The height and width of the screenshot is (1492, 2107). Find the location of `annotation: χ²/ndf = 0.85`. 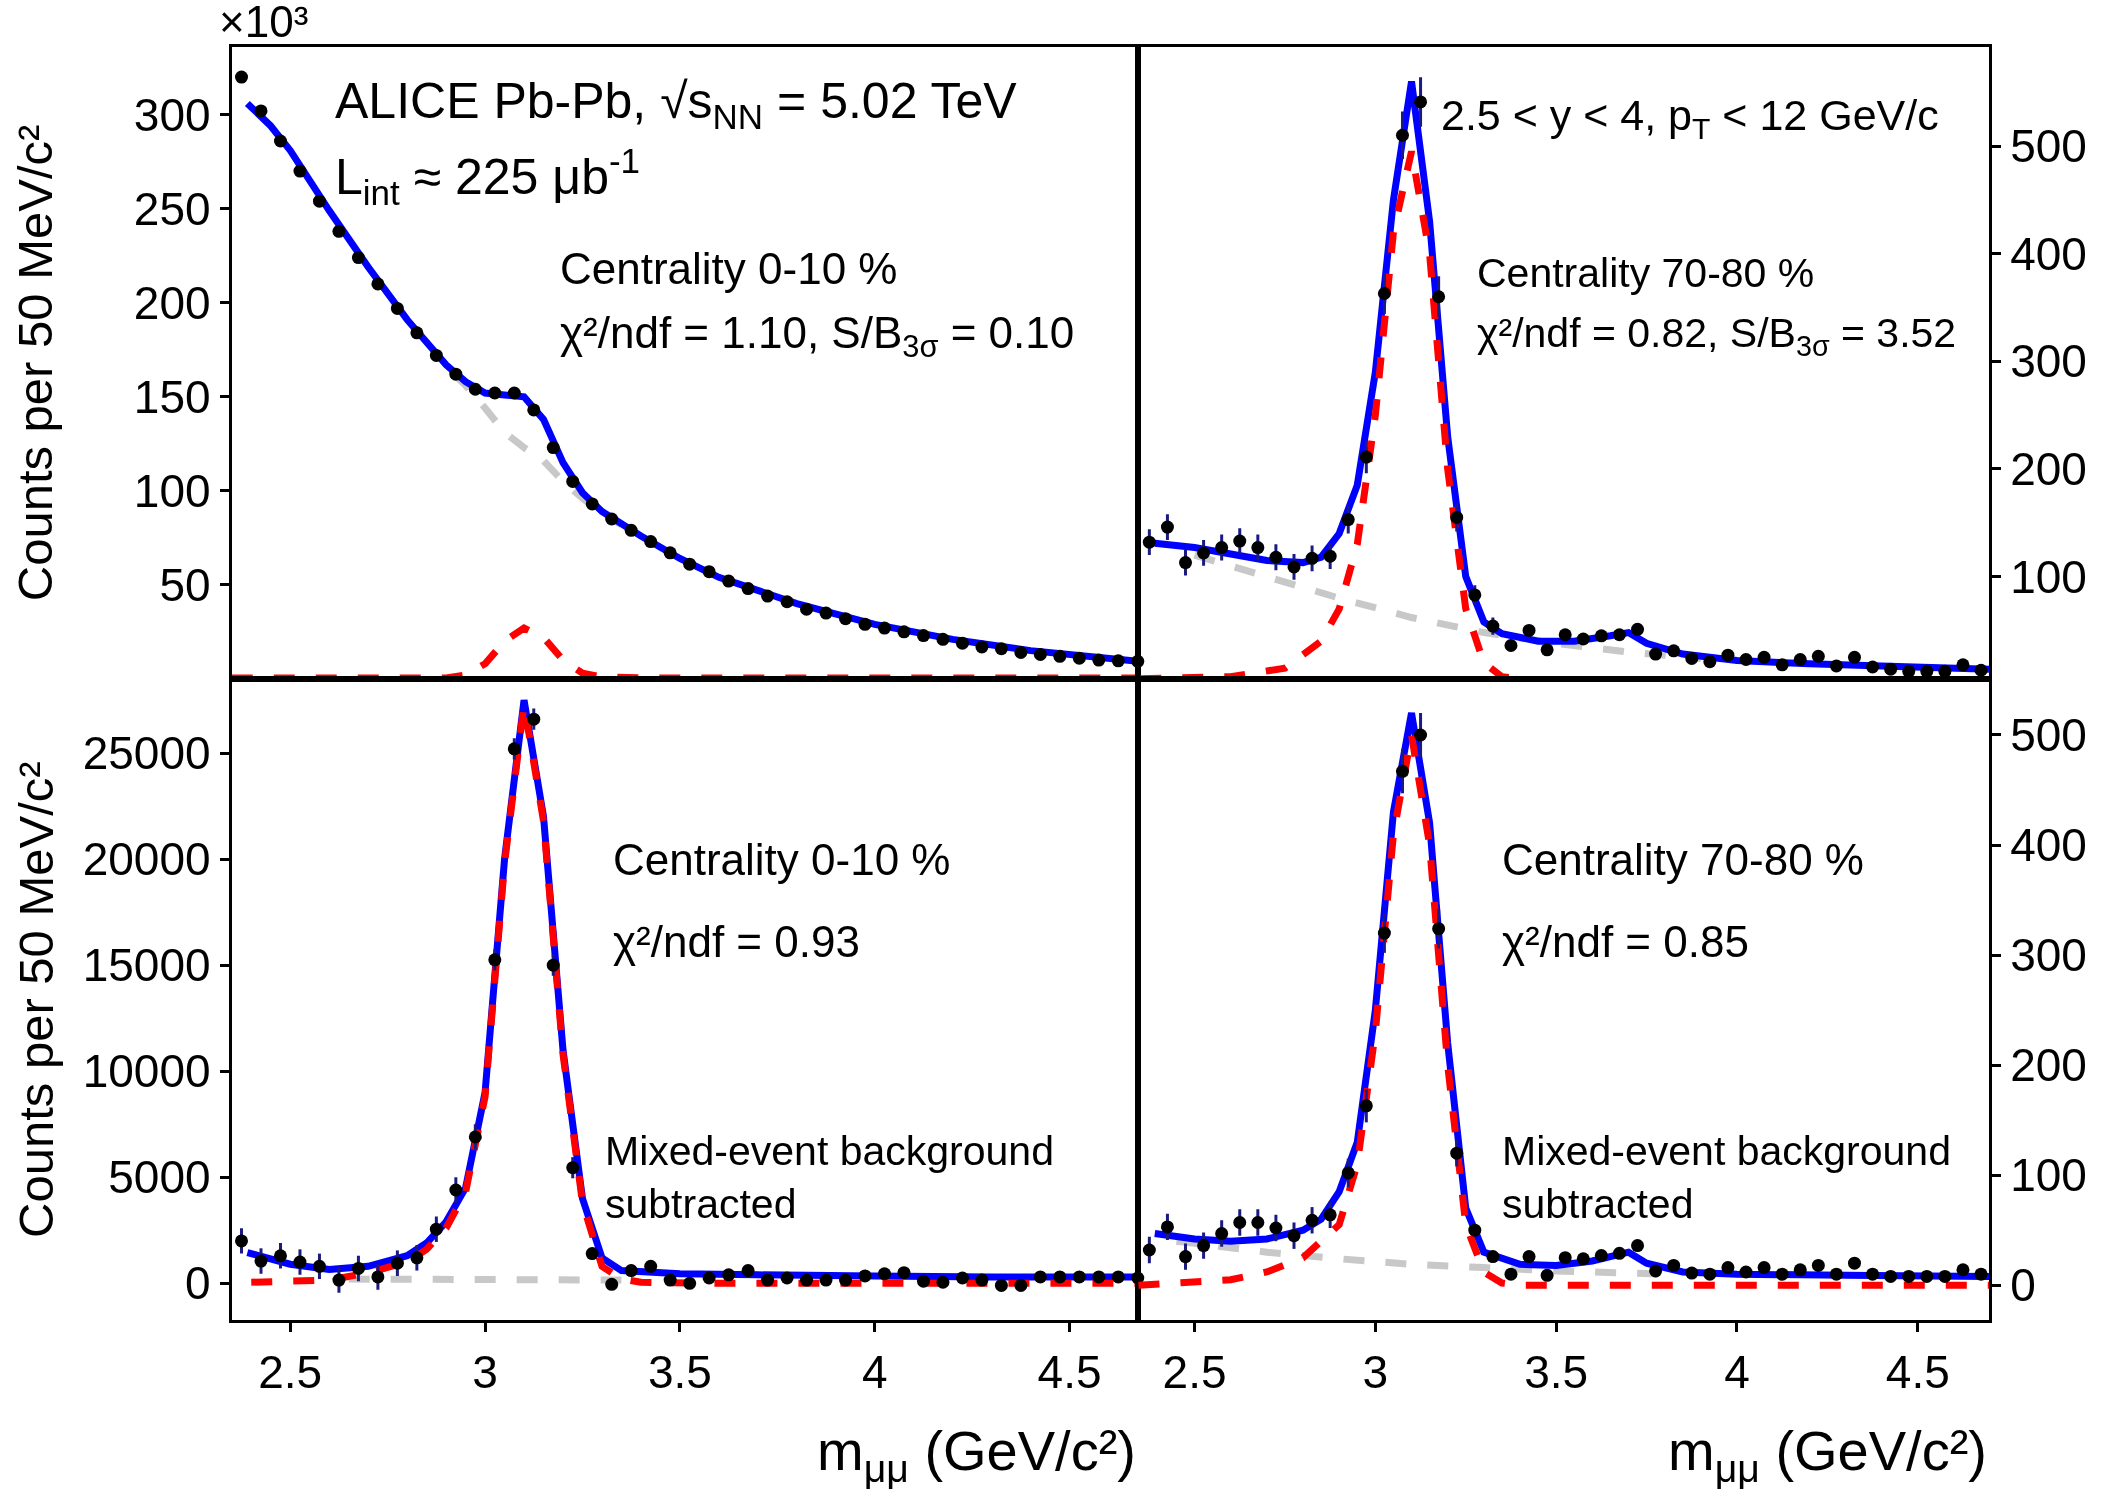

annotation: χ²/ndf = 0.85 is located at coordinates (1625, 941).